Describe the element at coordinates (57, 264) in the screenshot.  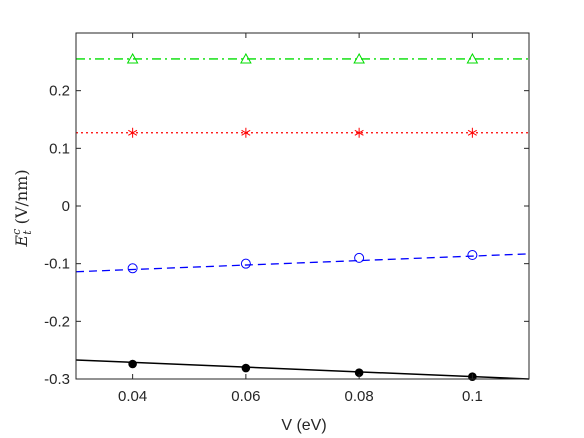
I see `y-tick-label: -0.1` at that location.